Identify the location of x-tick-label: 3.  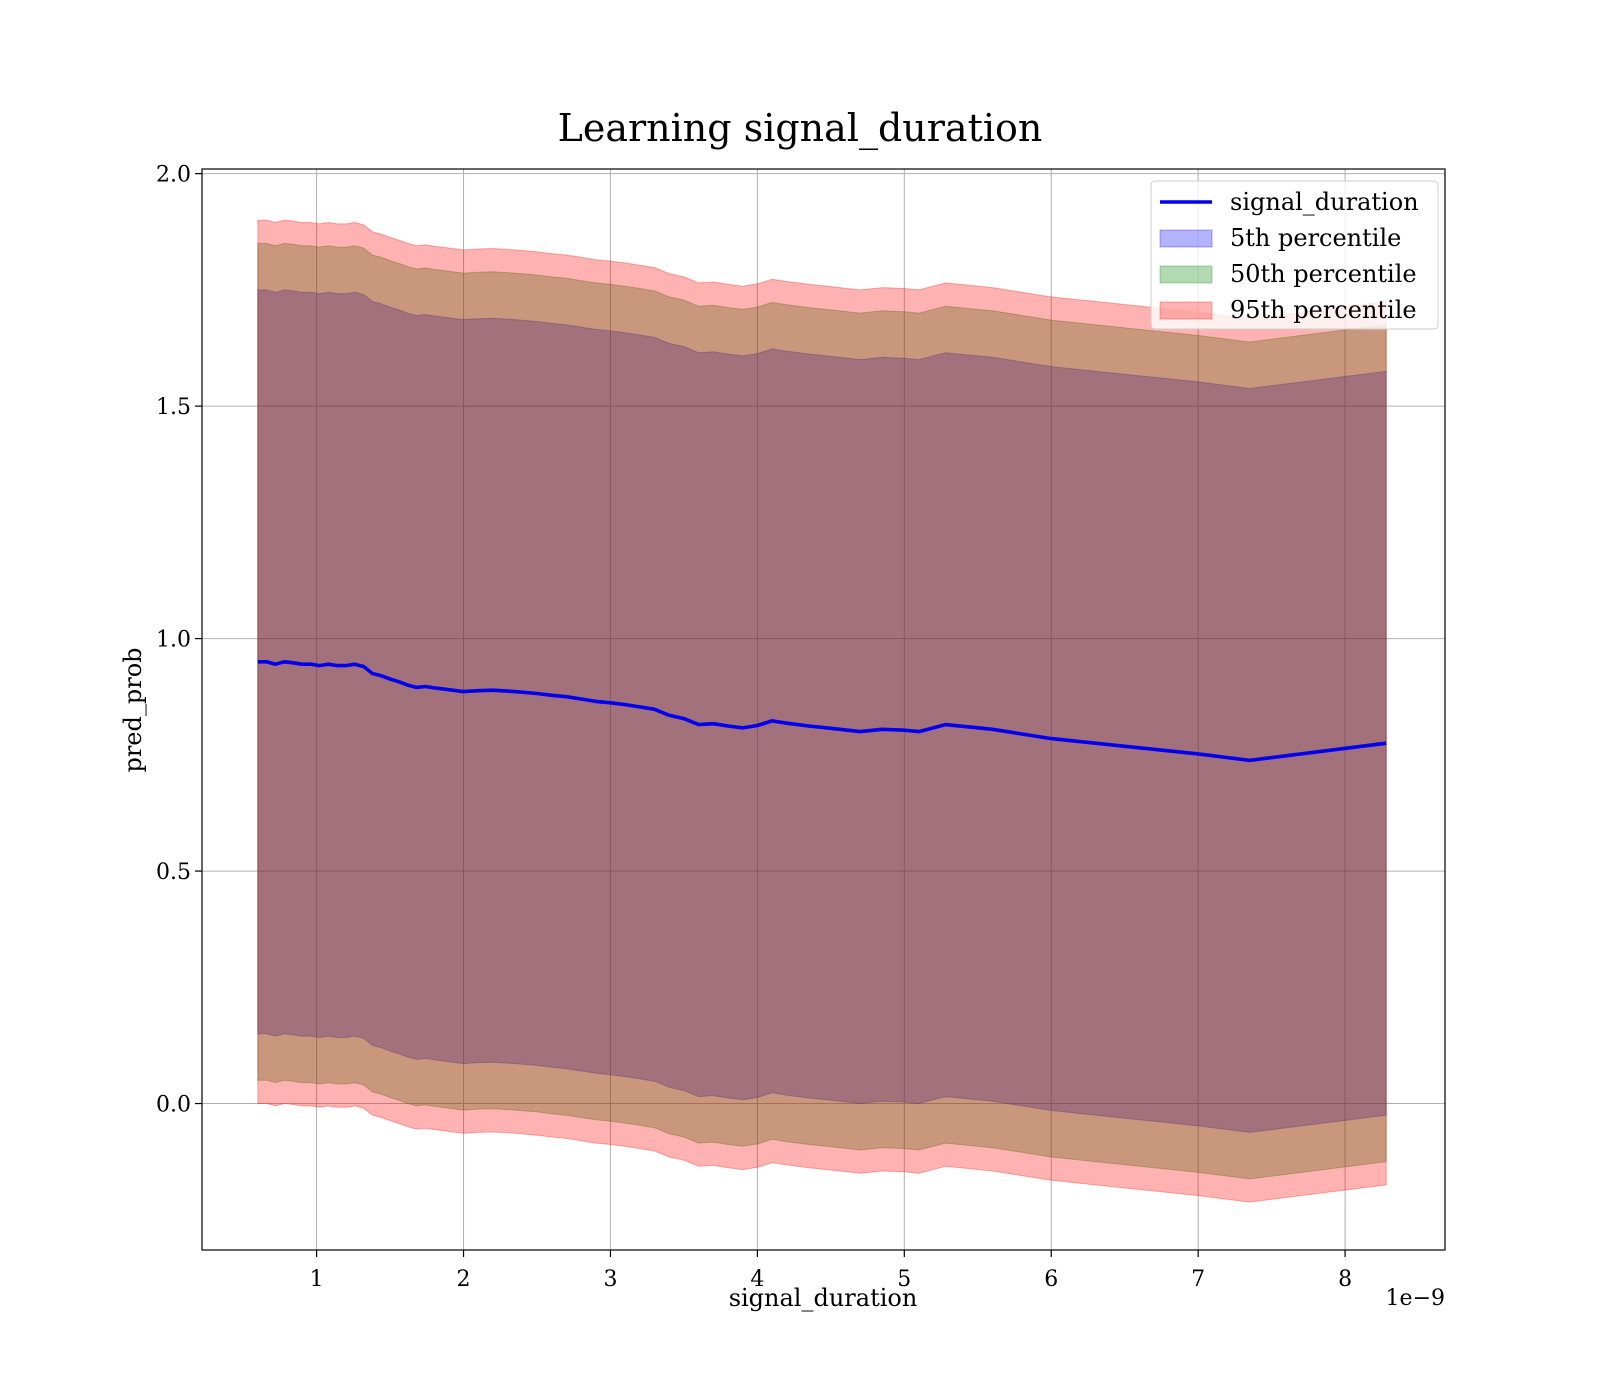
(610, 1279).